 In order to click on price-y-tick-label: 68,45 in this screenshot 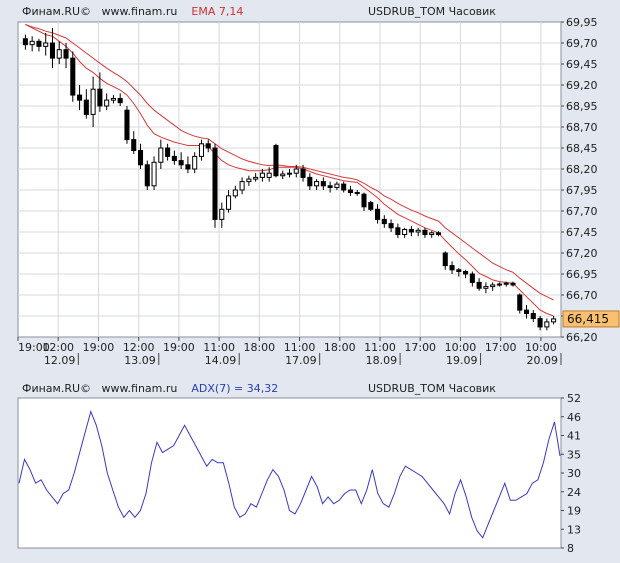, I will do `click(582, 148)`.